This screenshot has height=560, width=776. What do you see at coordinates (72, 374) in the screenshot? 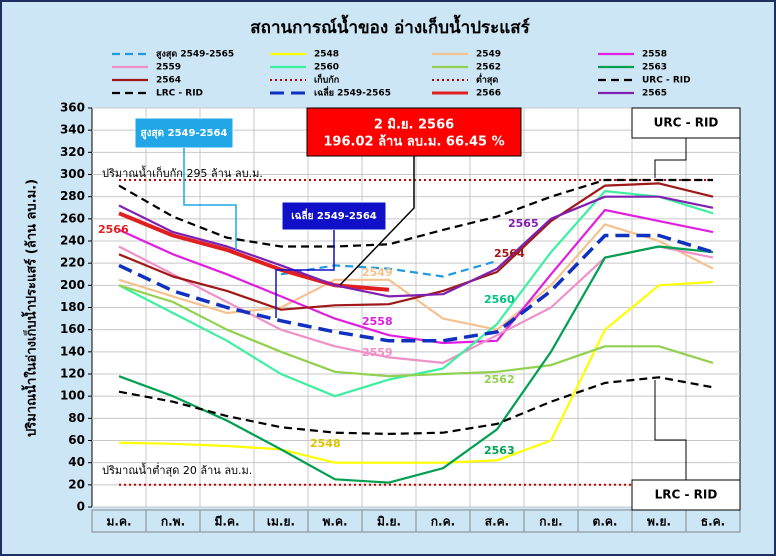
I see `y-tick-label: 120` at bounding box center [72, 374].